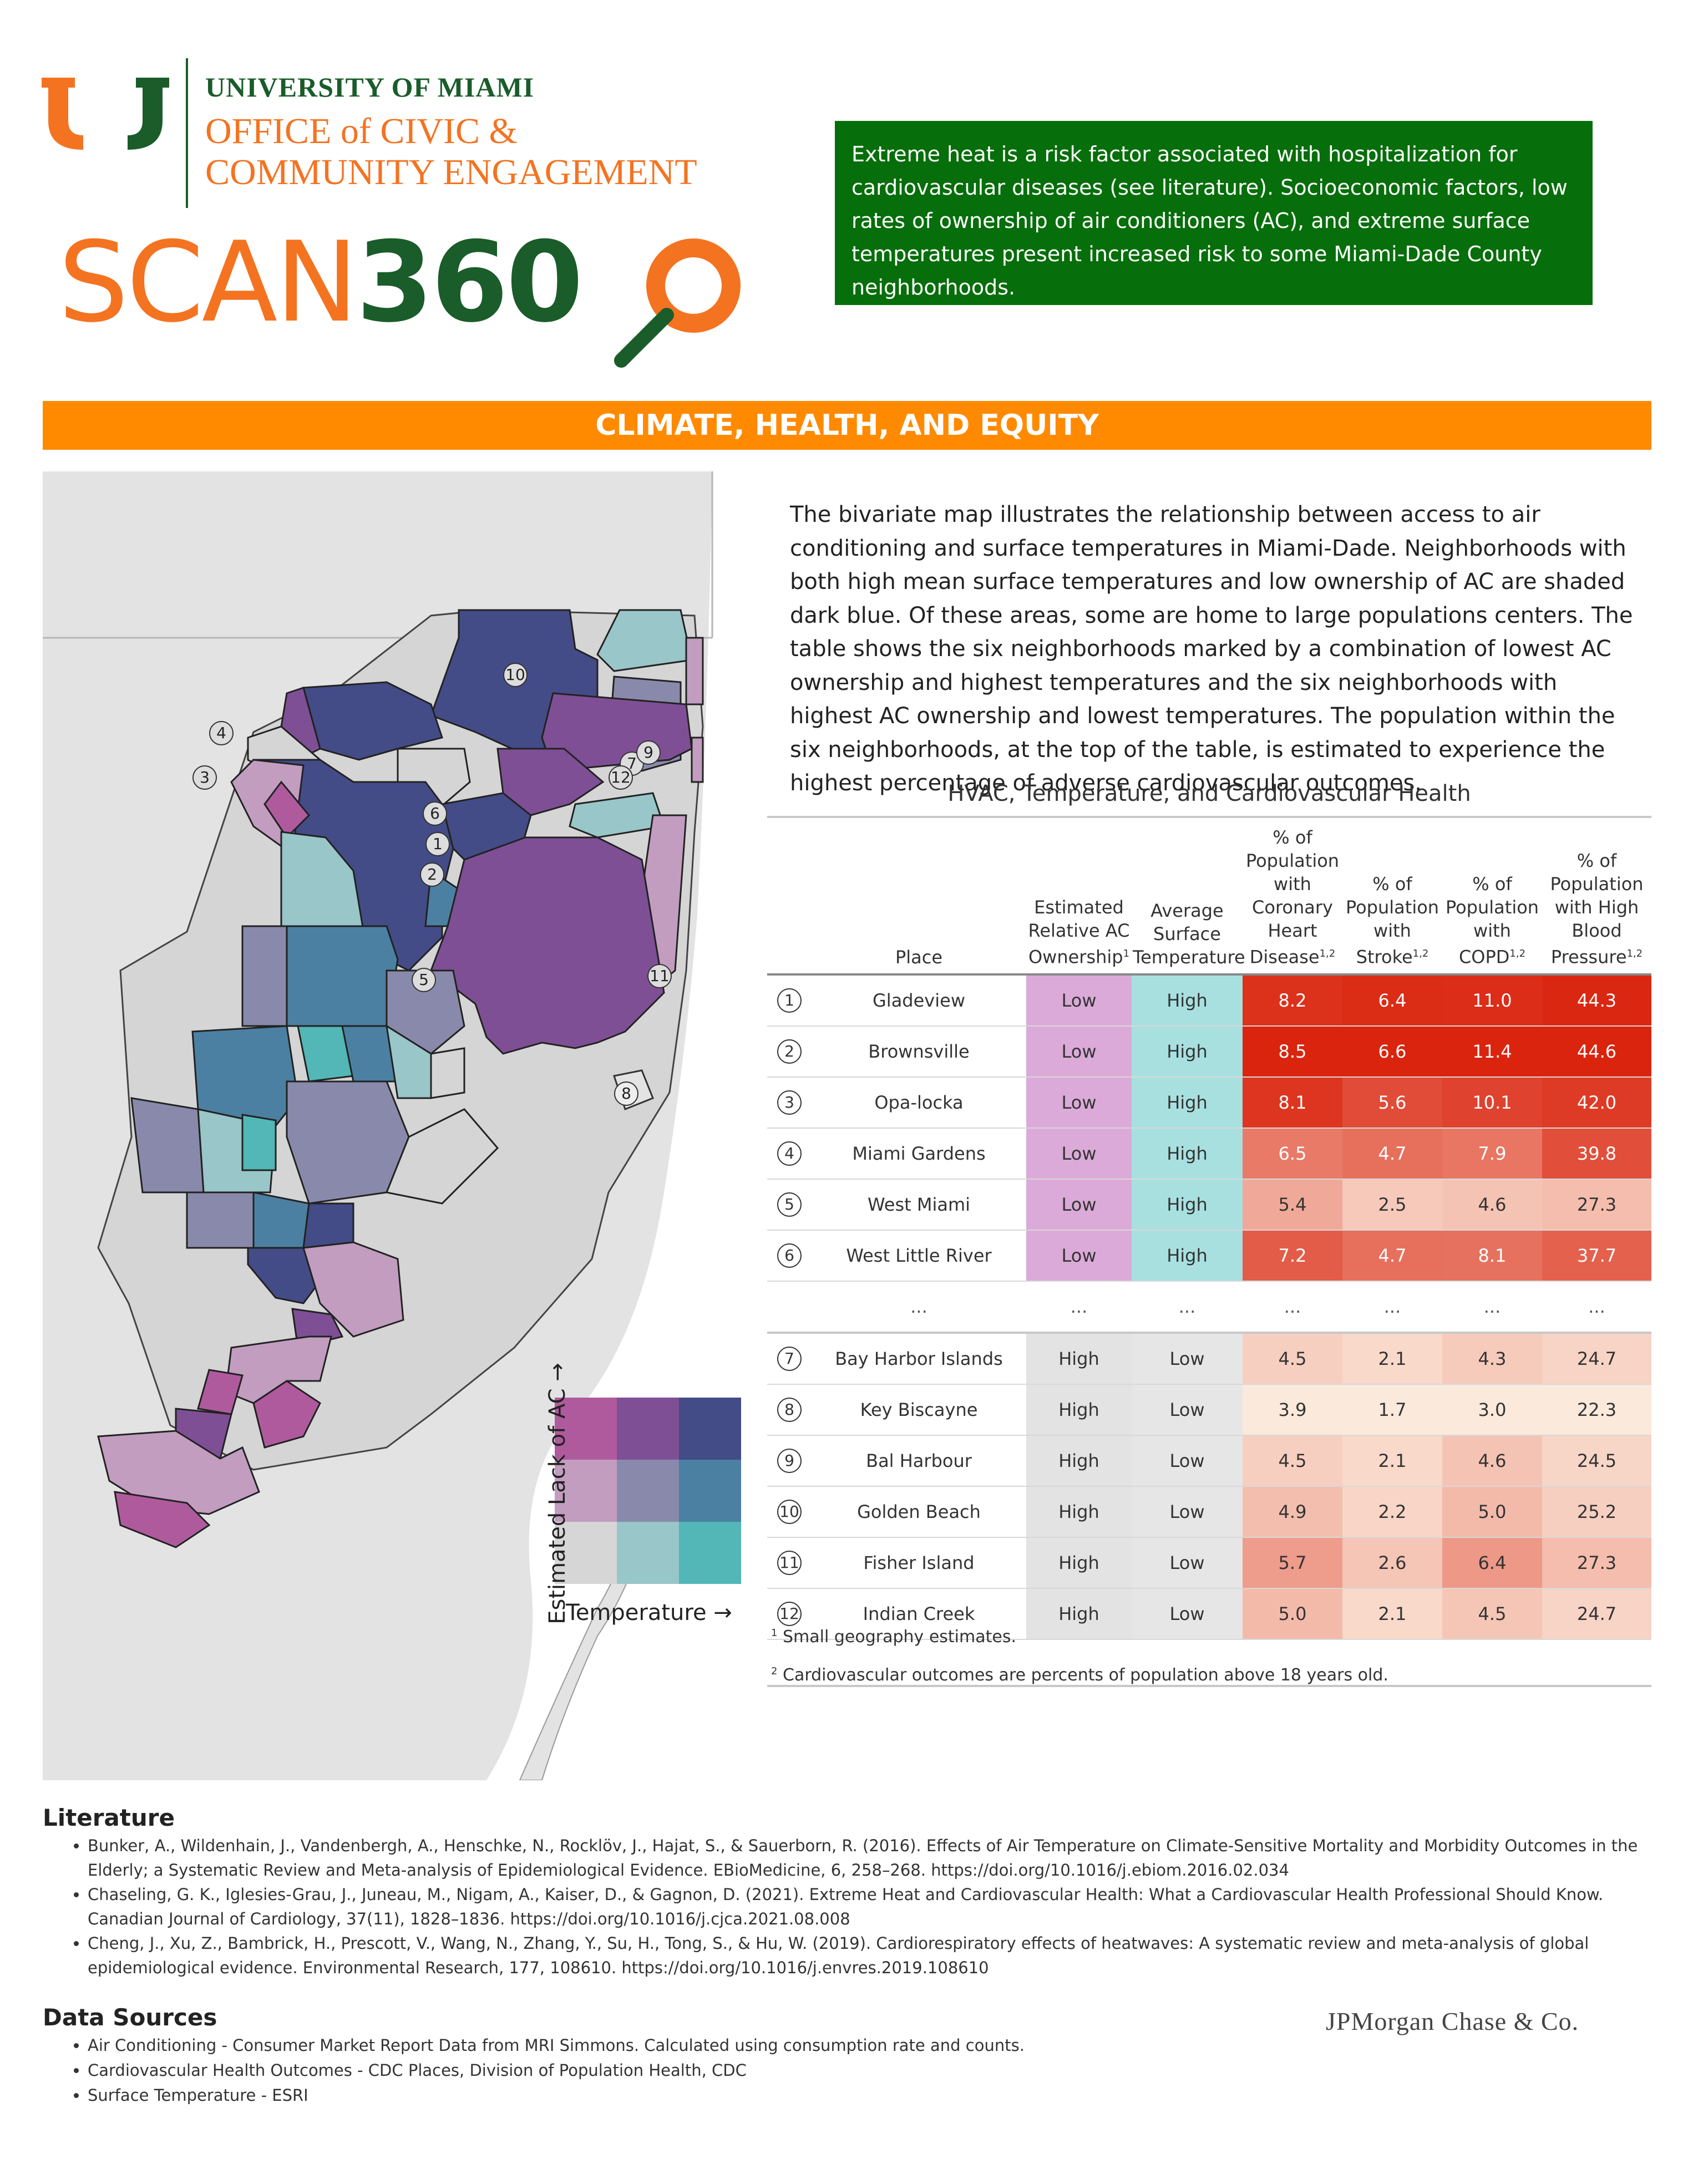 This screenshot has height=2184, width=1688. I want to click on row-stroke: 2.6, so click(1392, 1563).